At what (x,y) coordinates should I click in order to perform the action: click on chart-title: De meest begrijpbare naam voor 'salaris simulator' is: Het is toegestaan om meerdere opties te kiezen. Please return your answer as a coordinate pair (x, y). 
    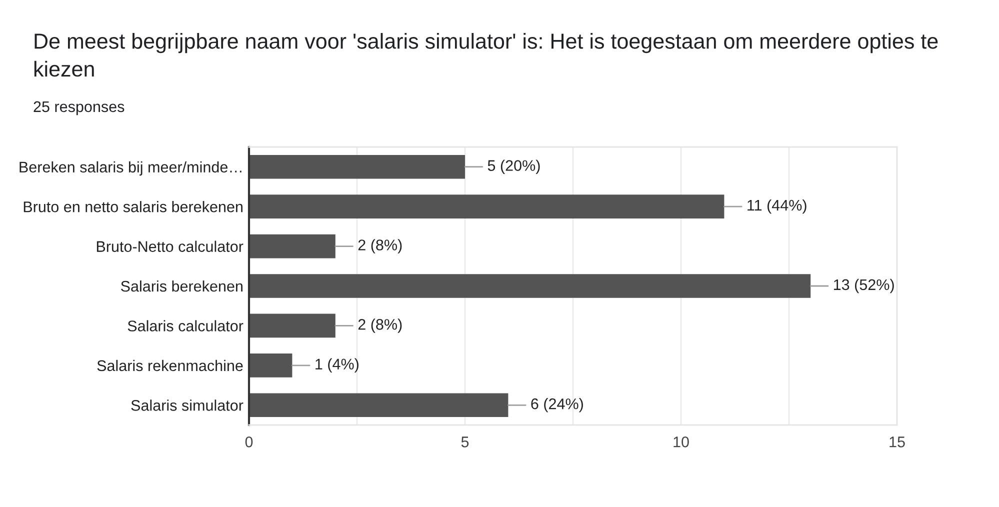
    Looking at the image, I should click on (486, 55).